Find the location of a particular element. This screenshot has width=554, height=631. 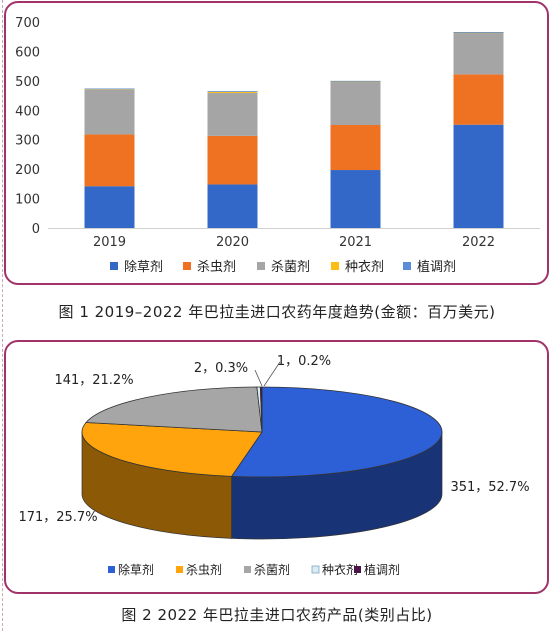

x-tick-label: 2021 is located at coordinates (355, 242).